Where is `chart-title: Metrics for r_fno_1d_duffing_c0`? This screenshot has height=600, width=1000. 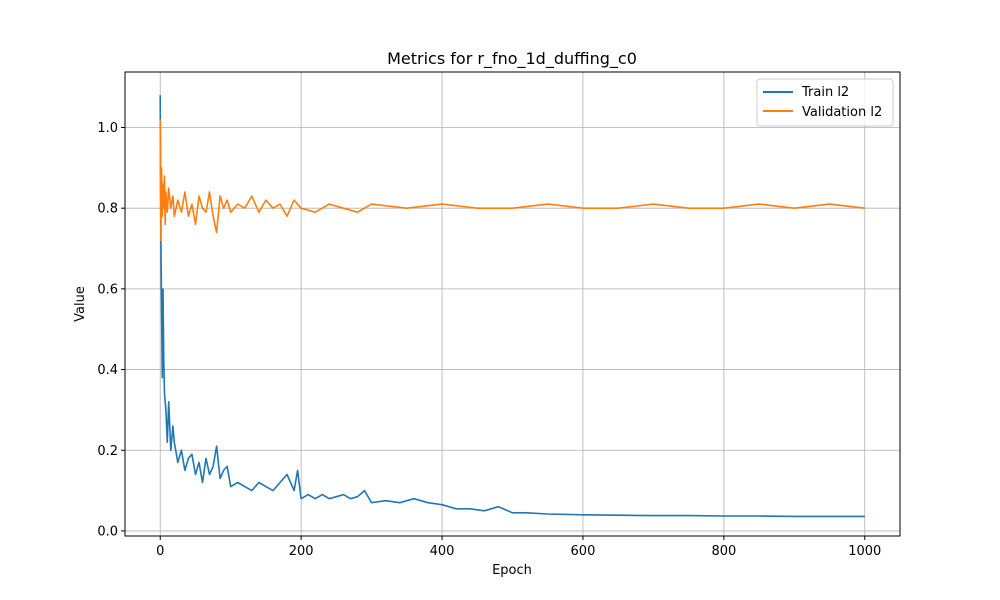 chart-title: Metrics for r_fno_1d_duffing_c0 is located at coordinates (512, 59).